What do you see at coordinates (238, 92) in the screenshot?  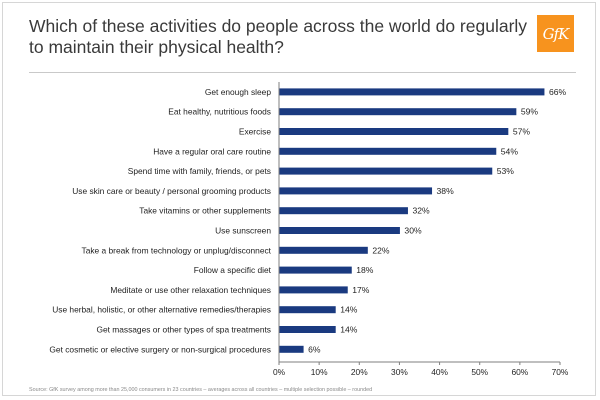 I see `category-label: Get enough sleep` at bounding box center [238, 92].